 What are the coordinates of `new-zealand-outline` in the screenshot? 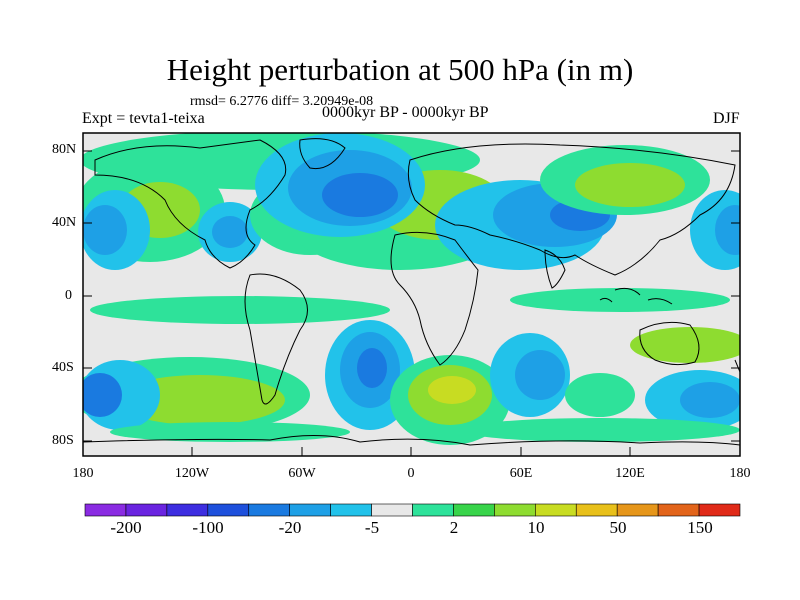 It's located at (737, 366).